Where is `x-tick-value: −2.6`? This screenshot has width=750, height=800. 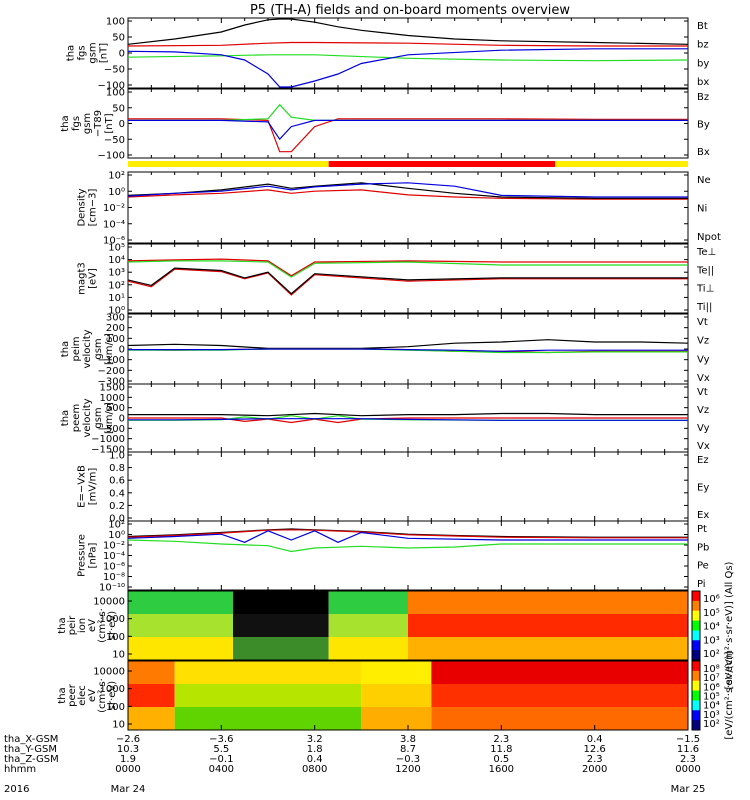
x-tick-value: −2.6 is located at coordinates (128, 739).